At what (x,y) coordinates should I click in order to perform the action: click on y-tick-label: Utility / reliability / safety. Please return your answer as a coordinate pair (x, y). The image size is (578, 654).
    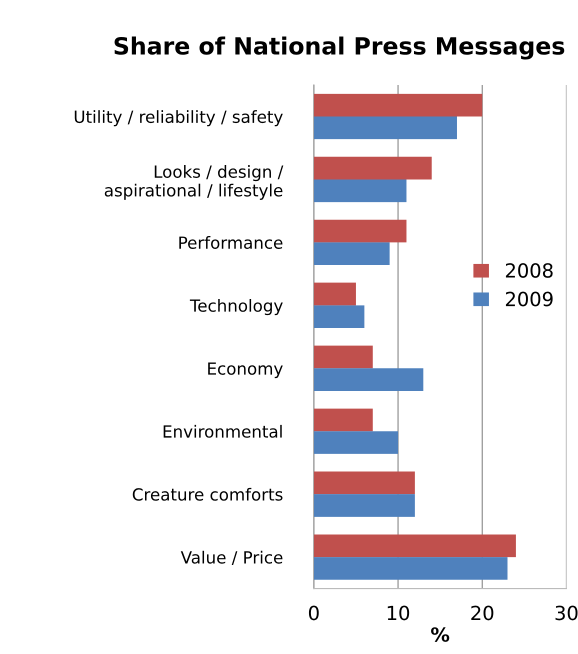
    Looking at the image, I should click on (178, 118).